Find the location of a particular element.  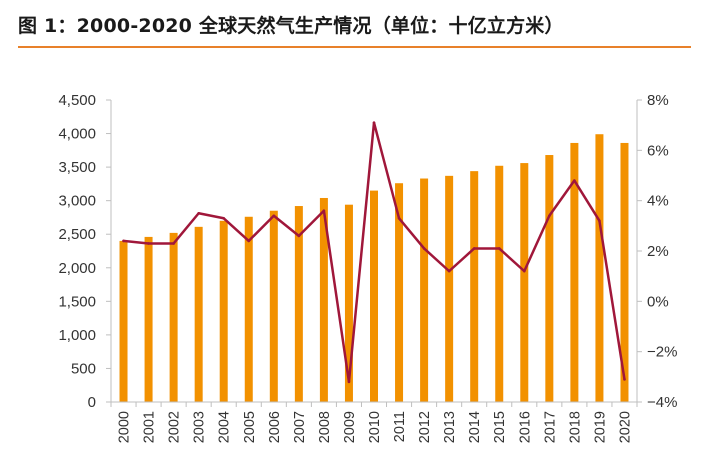

right-tick-label: 0% is located at coordinates (658, 301).